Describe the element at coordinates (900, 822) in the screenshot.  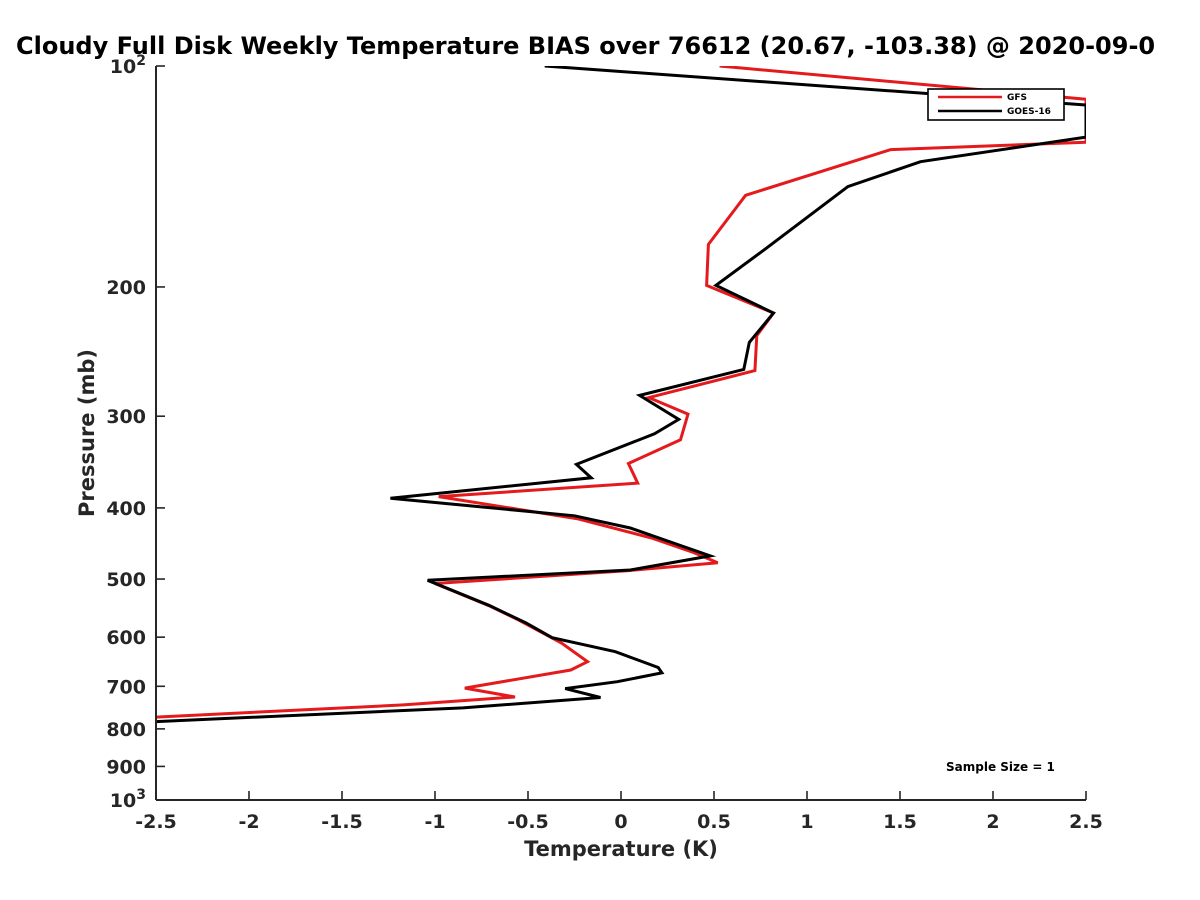
I see `x-tick-label: 1.5` at that location.